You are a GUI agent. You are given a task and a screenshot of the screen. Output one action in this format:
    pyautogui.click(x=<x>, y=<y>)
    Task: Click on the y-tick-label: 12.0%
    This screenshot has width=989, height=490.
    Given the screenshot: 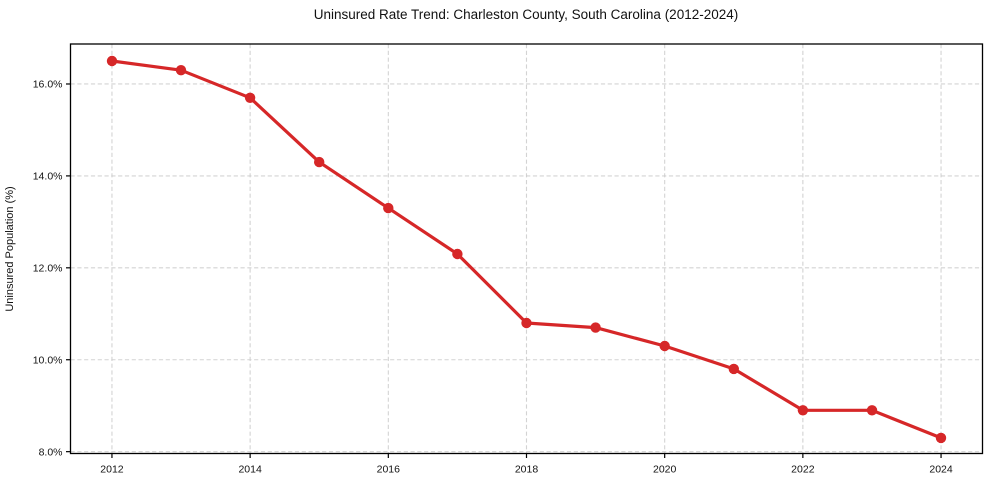 What is the action you would take?
    pyautogui.click(x=48, y=269)
    